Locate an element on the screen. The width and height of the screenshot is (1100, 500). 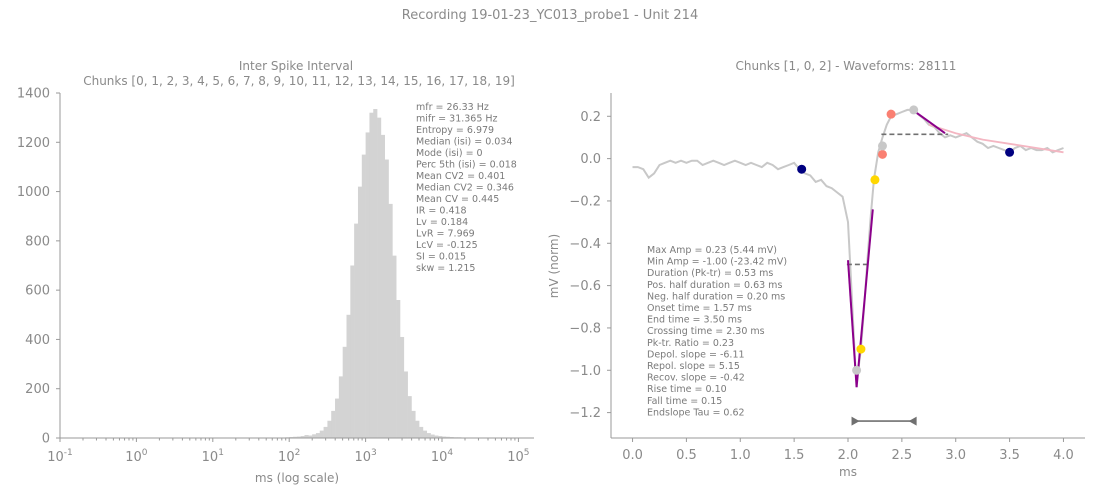
isi-x-tick-label: 10⁵ is located at coordinates (518, 456).